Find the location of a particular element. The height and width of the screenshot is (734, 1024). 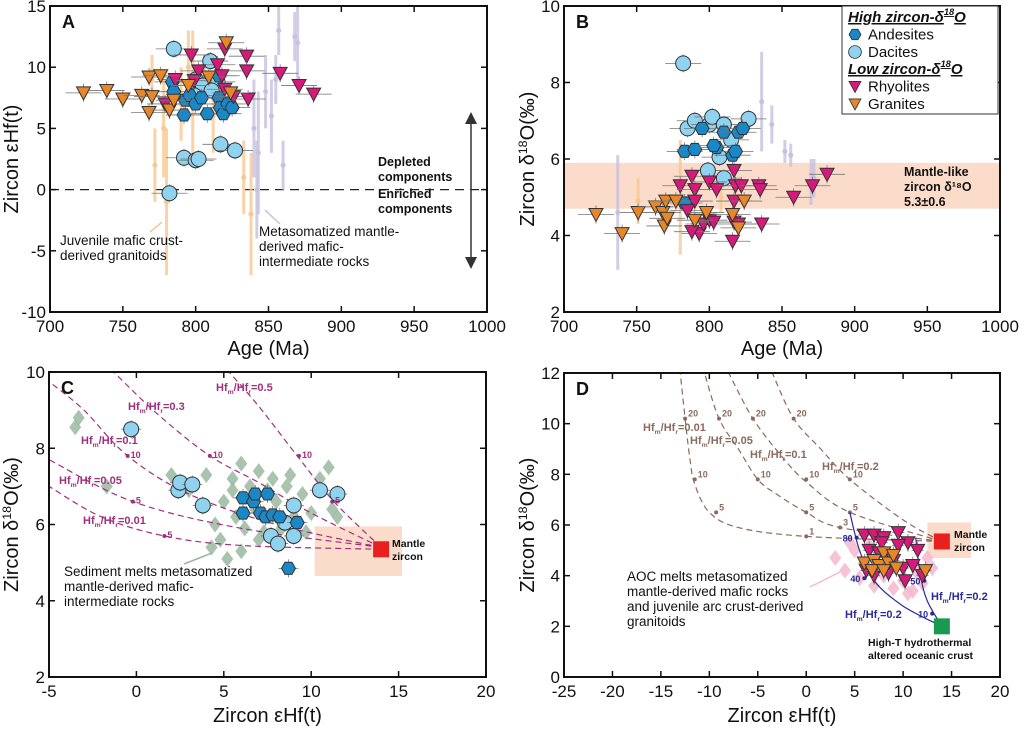

x-tick-label: 15 is located at coordinates (951, 691).